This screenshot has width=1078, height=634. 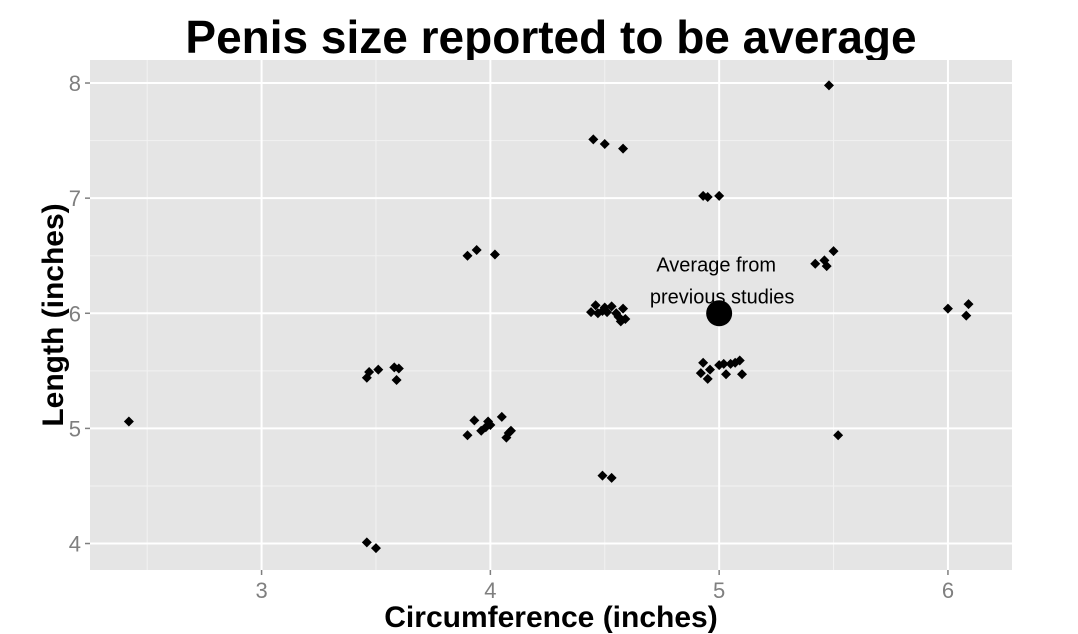 I want to click on y-tick-label: 4, so click(x=75, y=544).